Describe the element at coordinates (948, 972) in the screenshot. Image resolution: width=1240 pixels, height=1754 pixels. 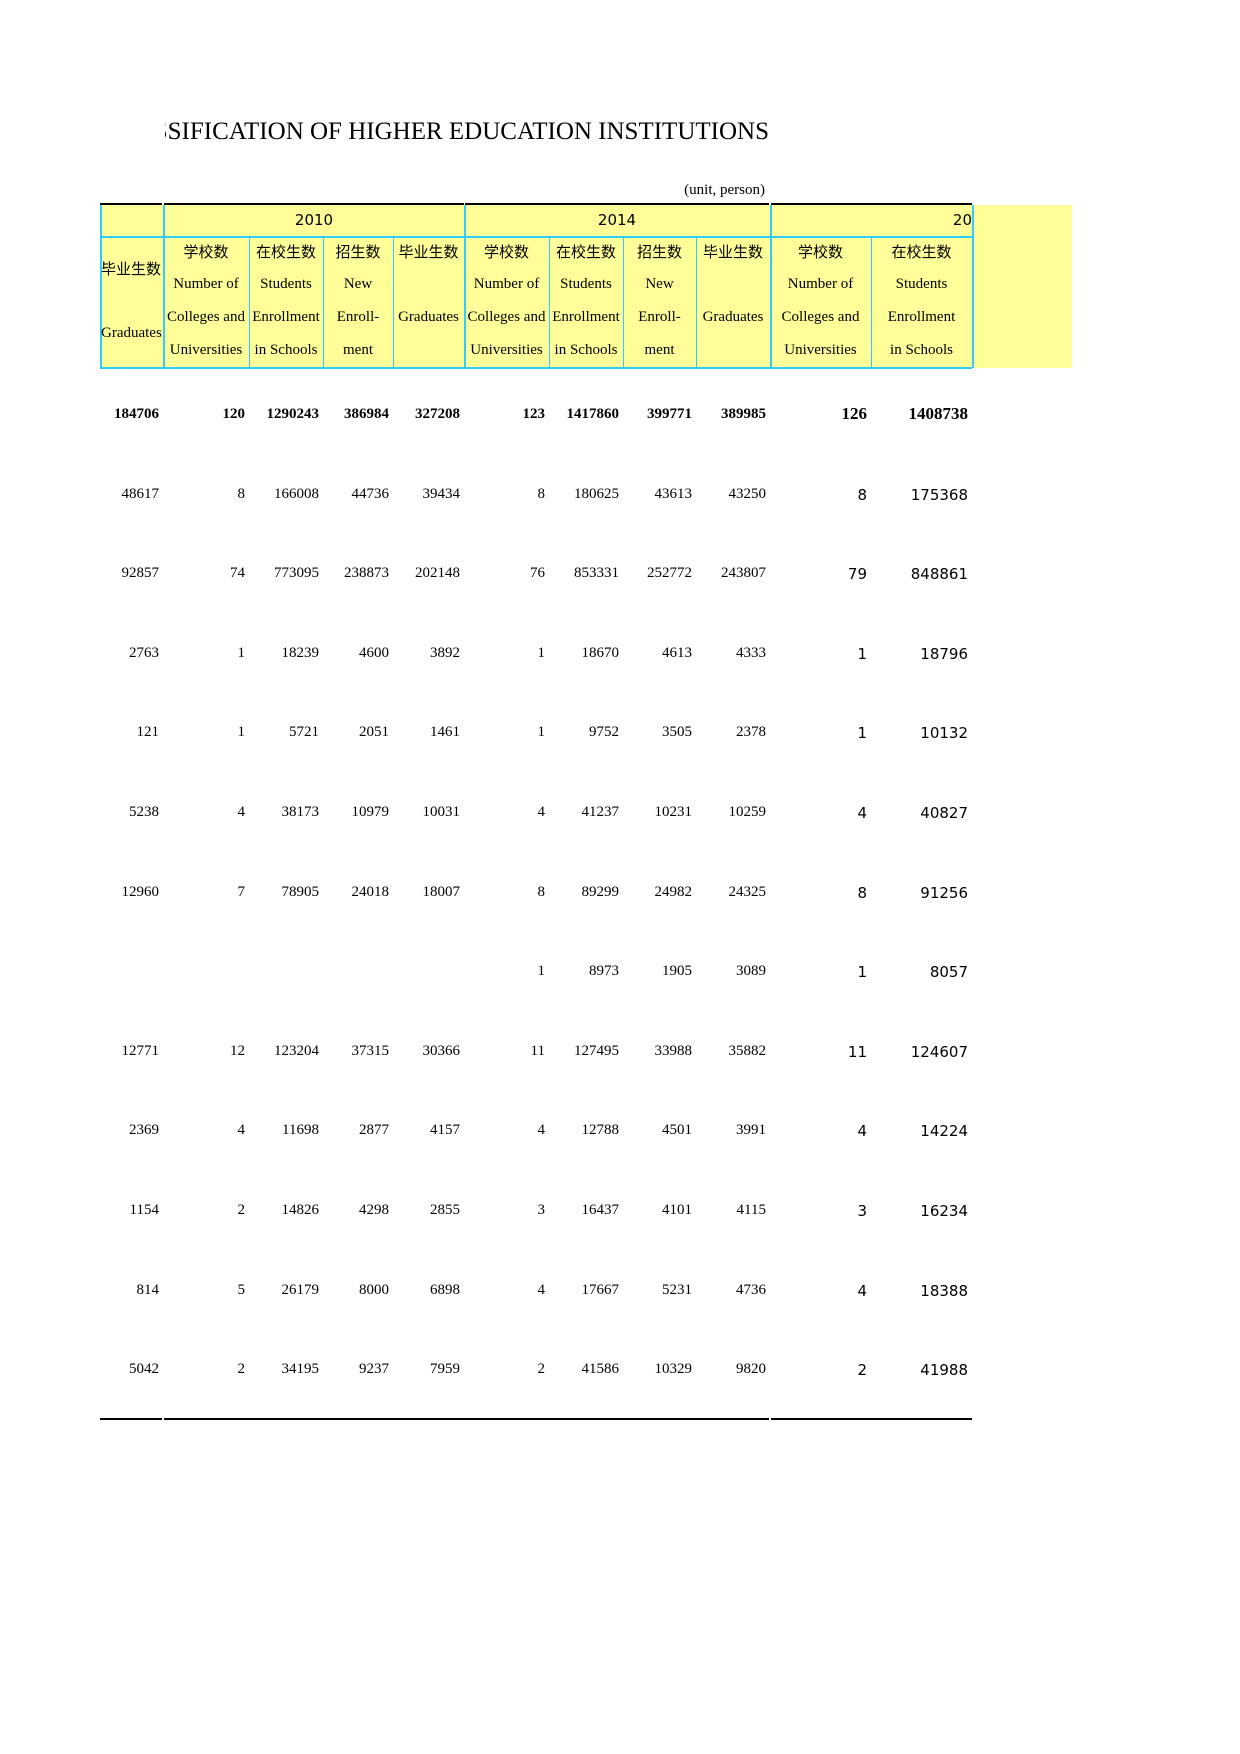
I see `table-cell: 8057` at that location.